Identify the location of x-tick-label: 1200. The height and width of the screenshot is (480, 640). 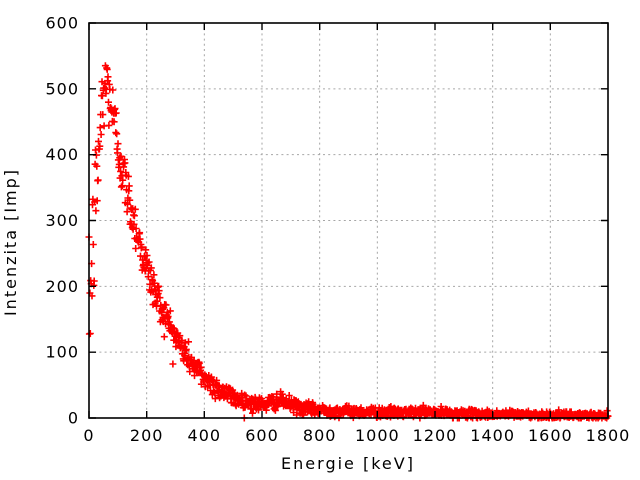
(435, 435).